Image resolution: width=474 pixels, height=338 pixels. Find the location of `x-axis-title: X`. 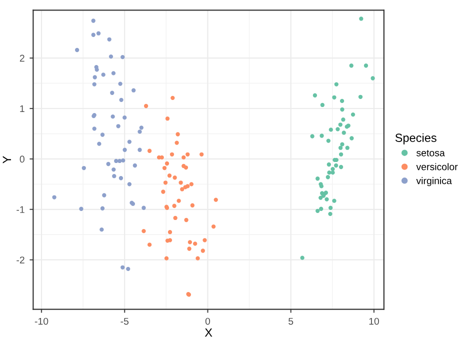

x-axis-title: X is located at coordinates (208, 332).